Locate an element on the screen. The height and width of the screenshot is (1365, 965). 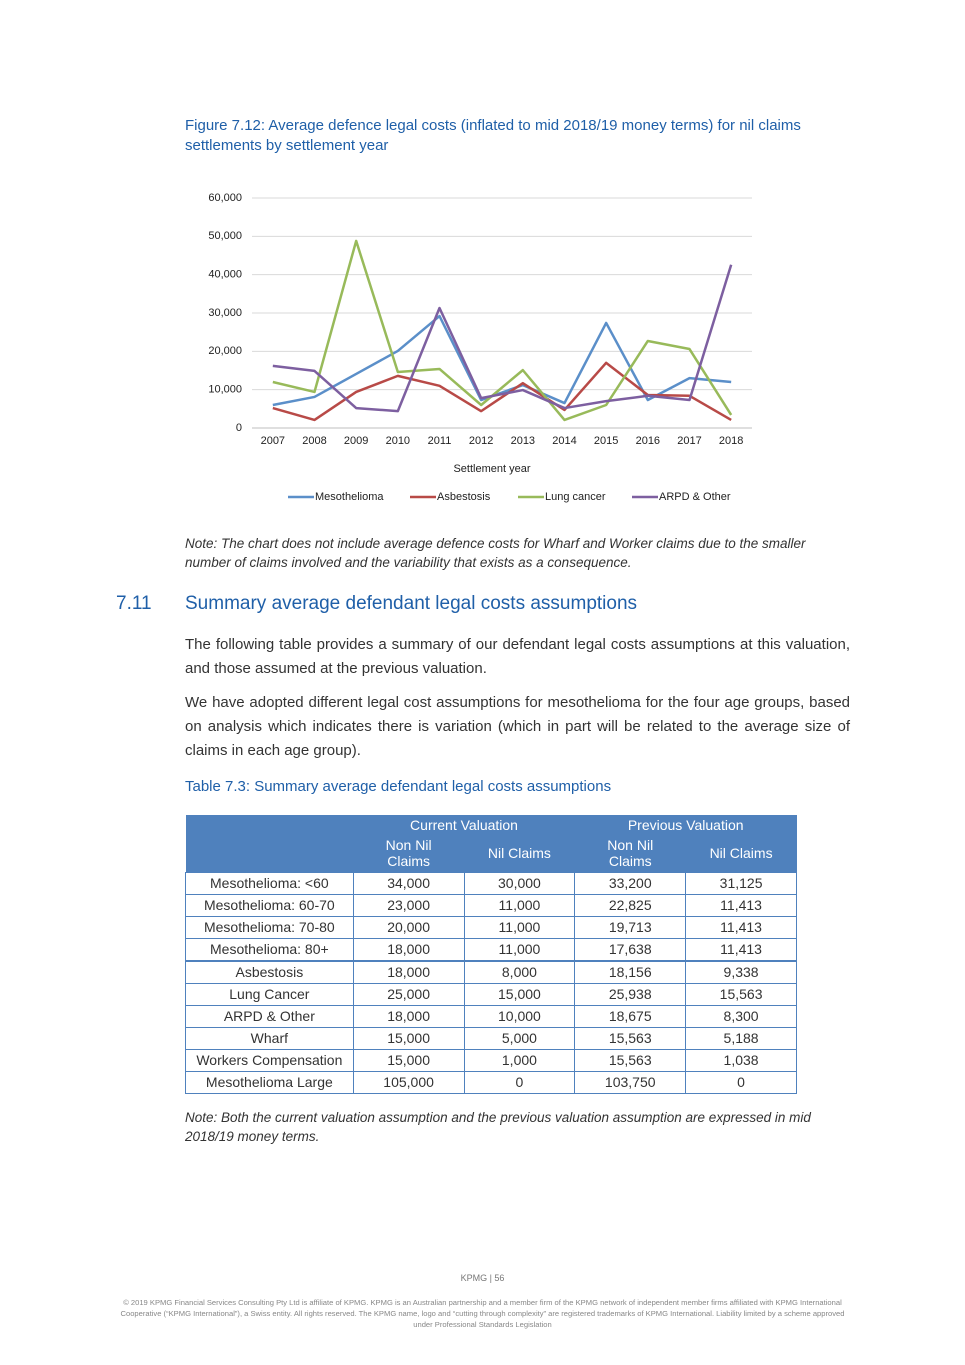
table-row: Asbestosis 18,000 8,000 18,156 9,338 is located at coordinates (491, 971).